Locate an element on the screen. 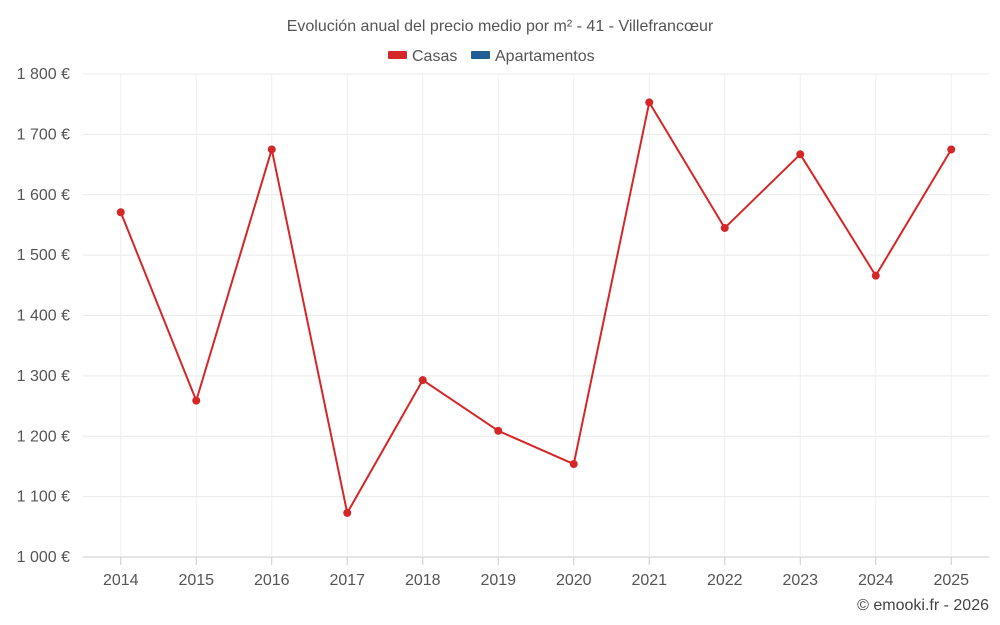  data-point-2014 is located at coordinates (120, 212).